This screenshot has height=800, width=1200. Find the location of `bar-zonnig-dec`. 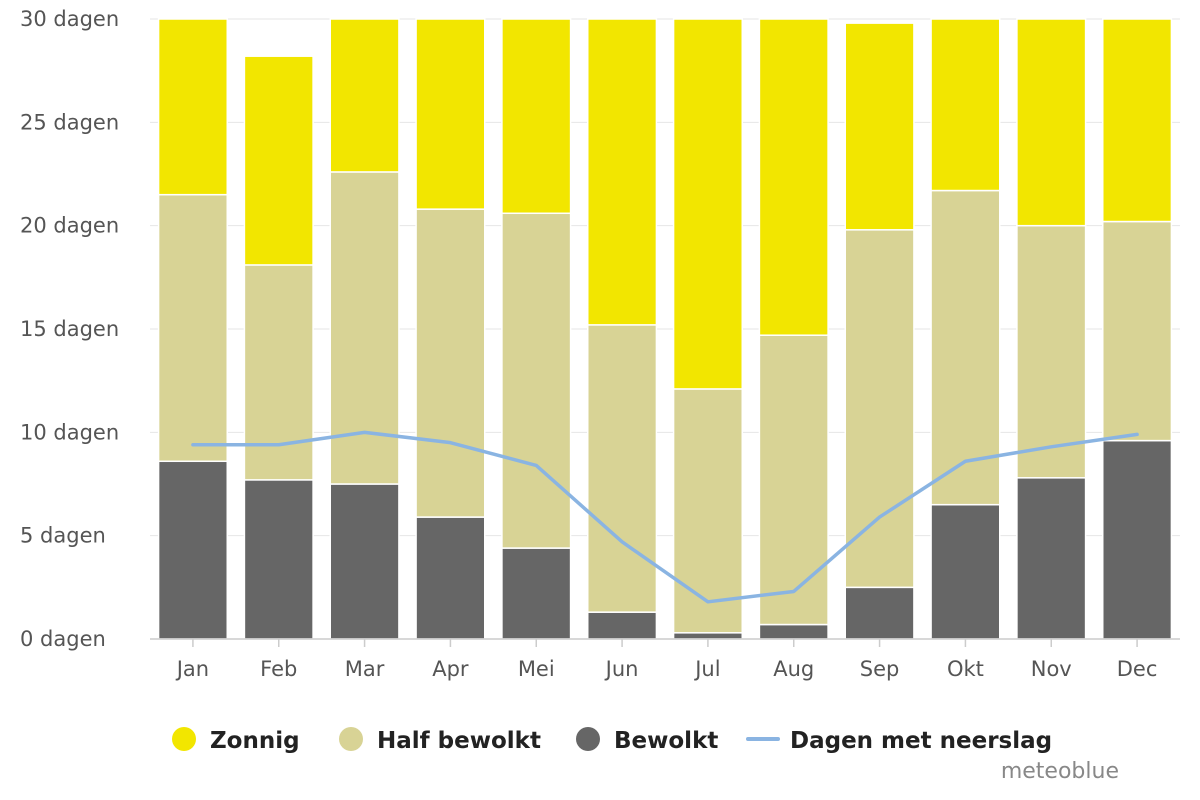

bar-zonnig-dec is located at coordinates (1137, 120).